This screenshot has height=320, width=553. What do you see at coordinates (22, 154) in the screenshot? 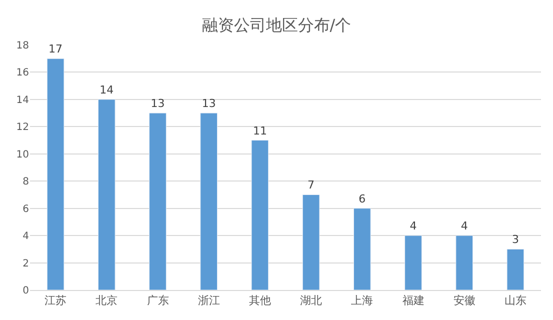
I see `y-tick-label: 10` at bounding box center [22, 154].